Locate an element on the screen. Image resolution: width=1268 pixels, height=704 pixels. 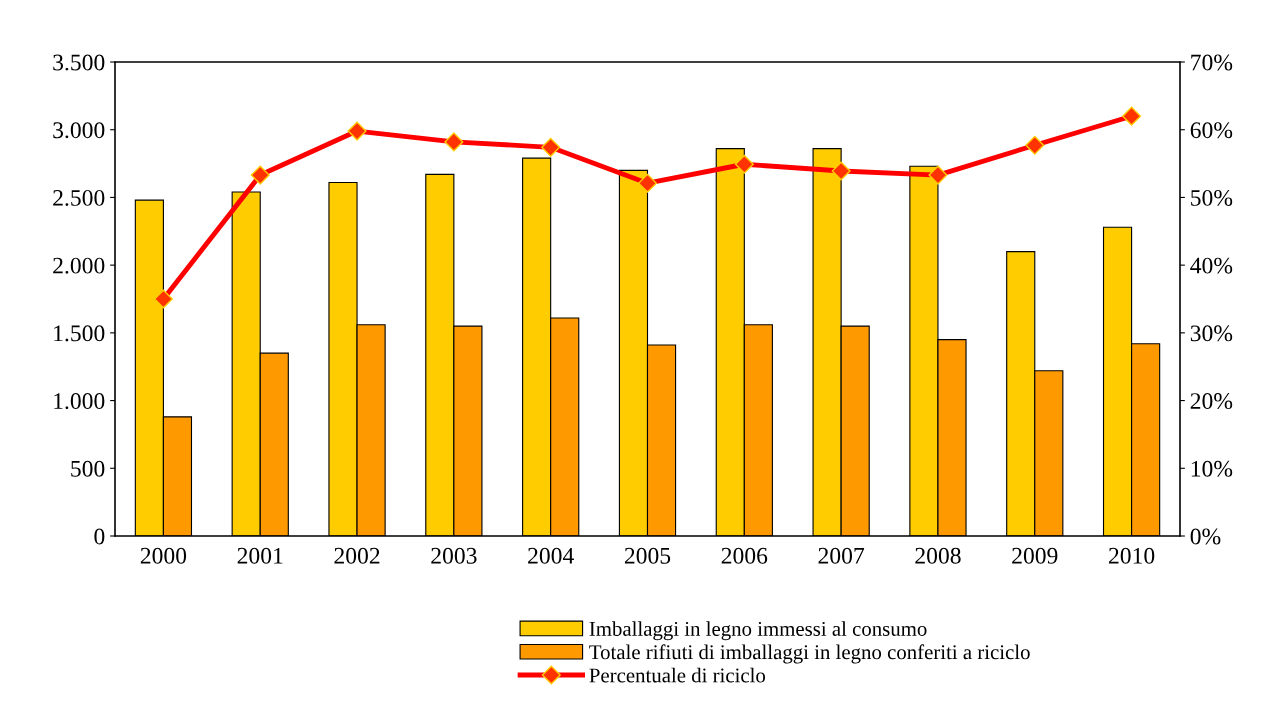
x-tick-label: 2007 is located at coordinates (841, 555).